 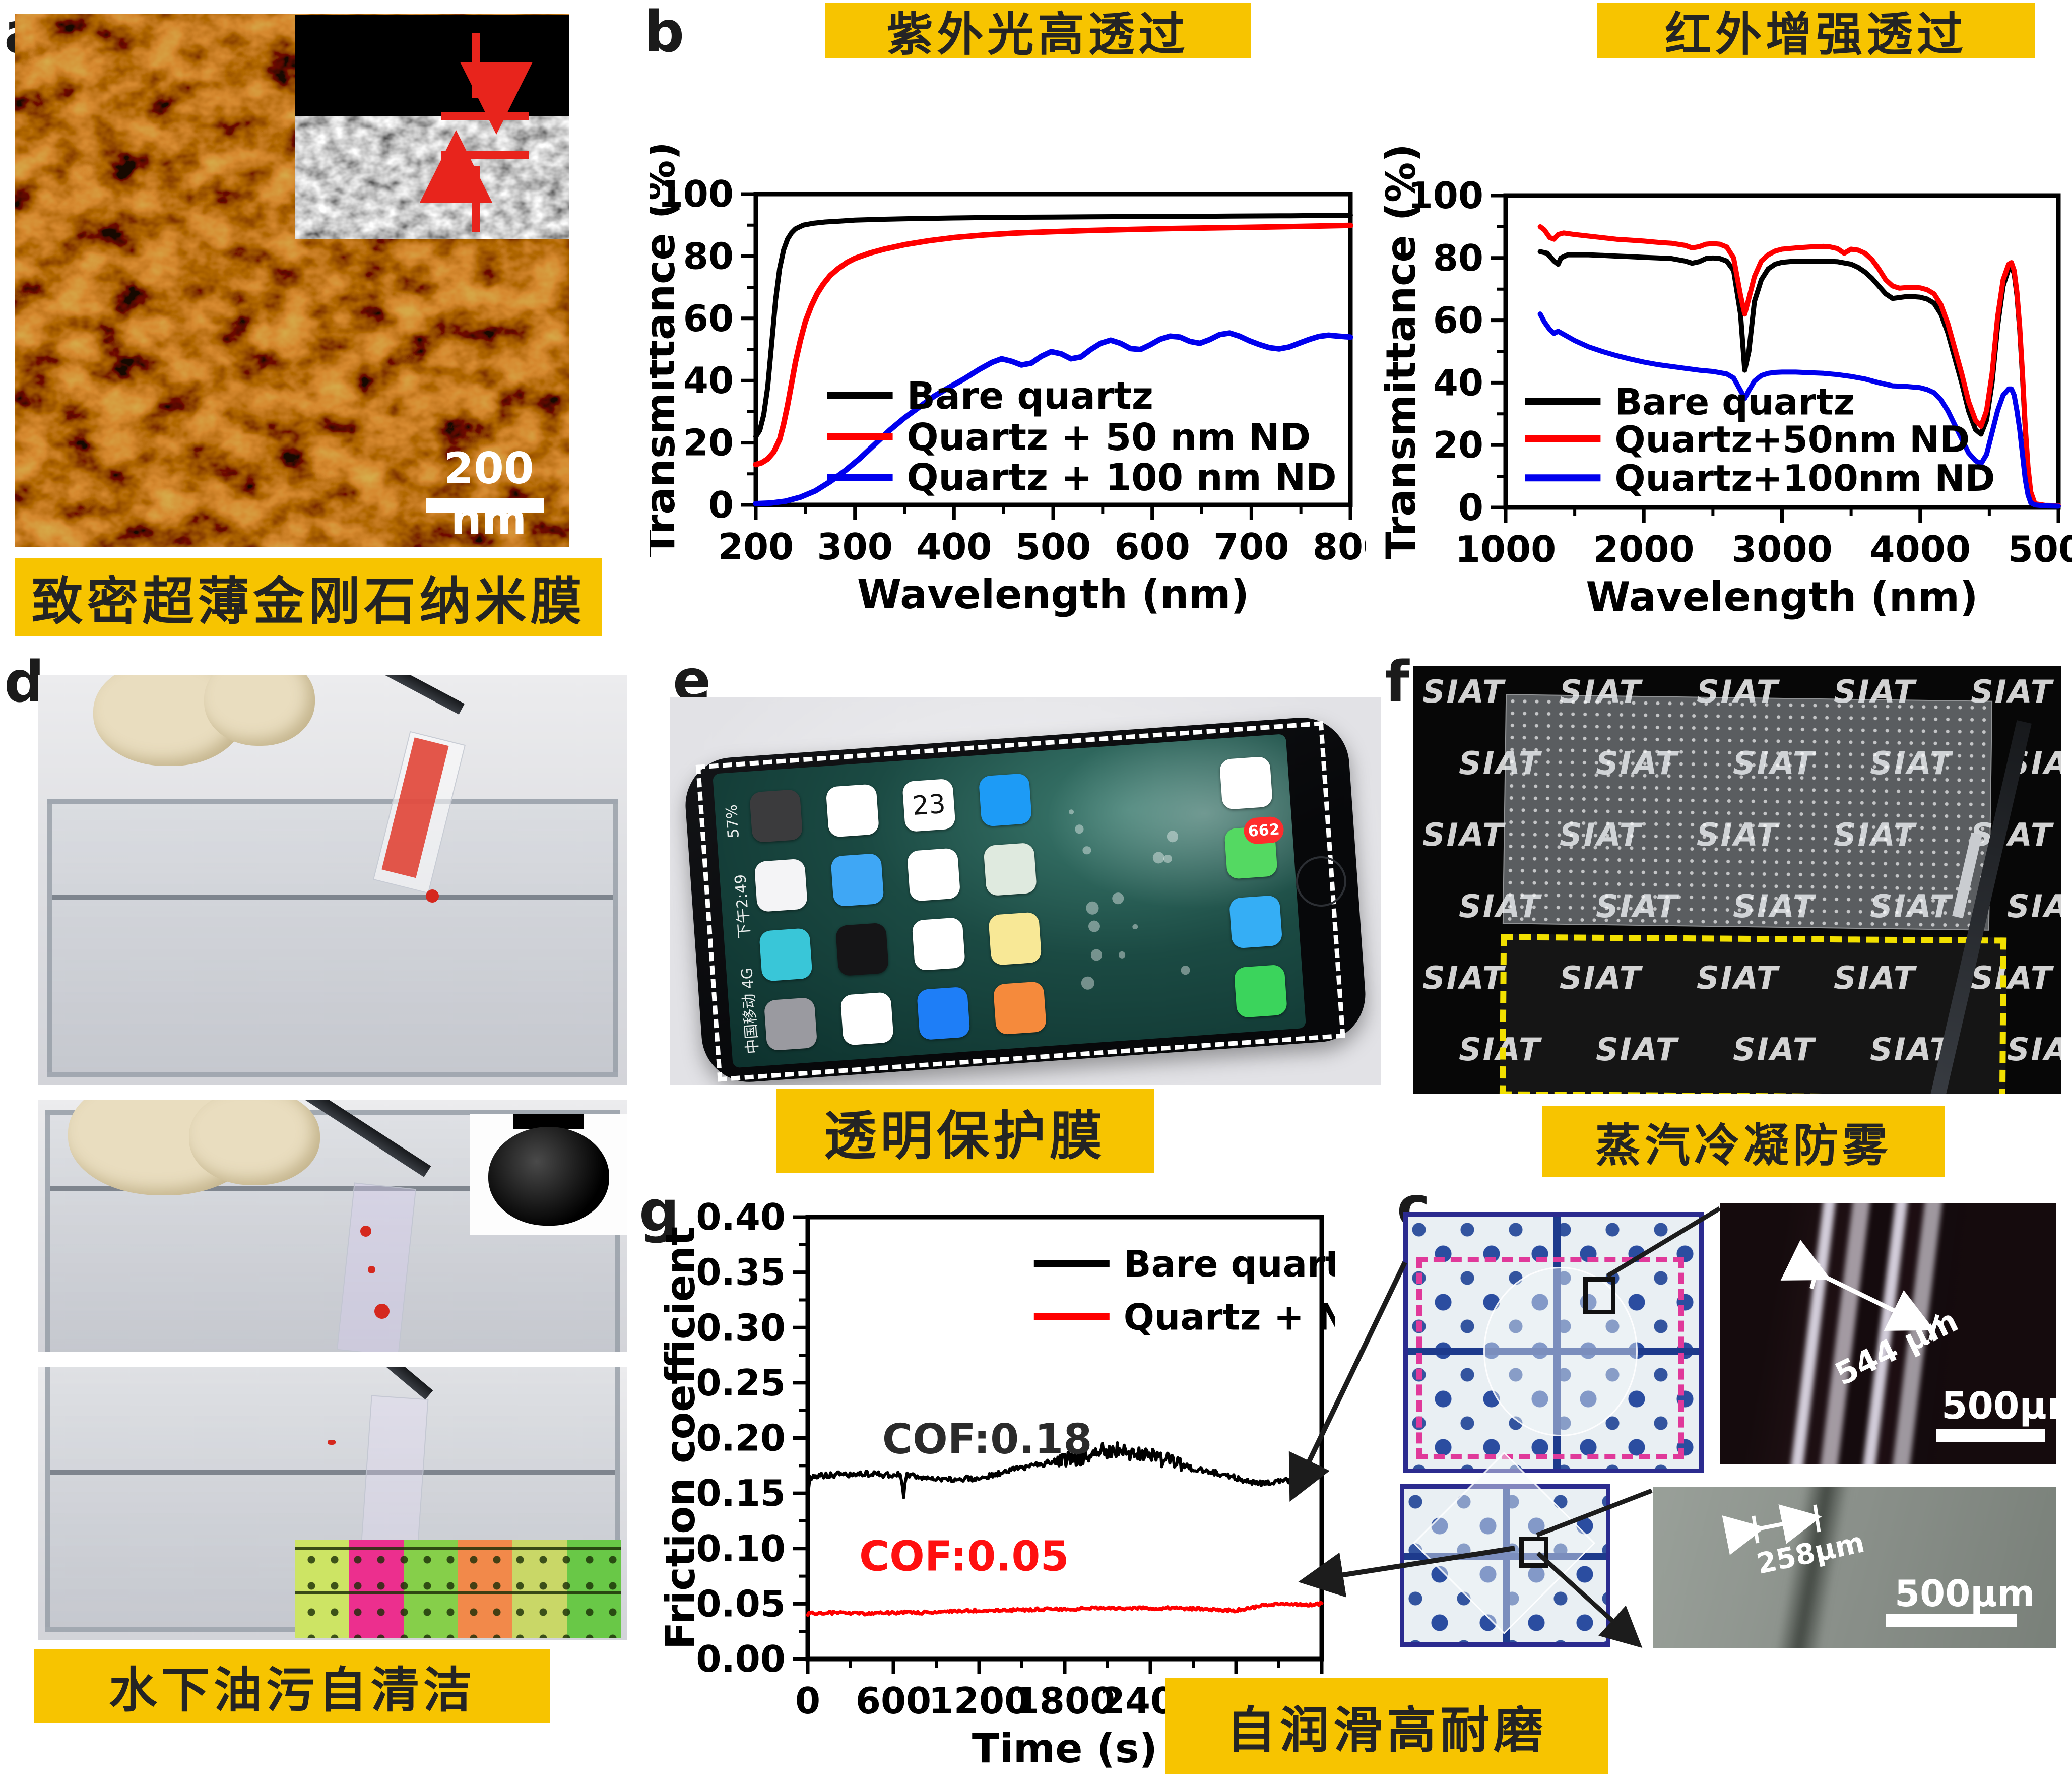 I want to click on svg-text: 60, so click(x=708, y=318).